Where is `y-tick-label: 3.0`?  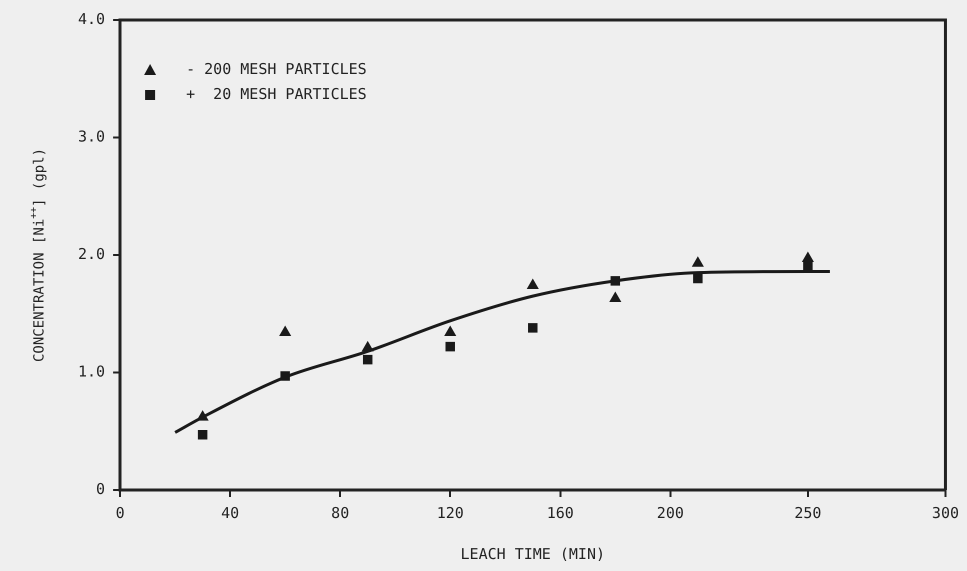 y-tick-label: 3.0 is located at coordinates (92, 136).